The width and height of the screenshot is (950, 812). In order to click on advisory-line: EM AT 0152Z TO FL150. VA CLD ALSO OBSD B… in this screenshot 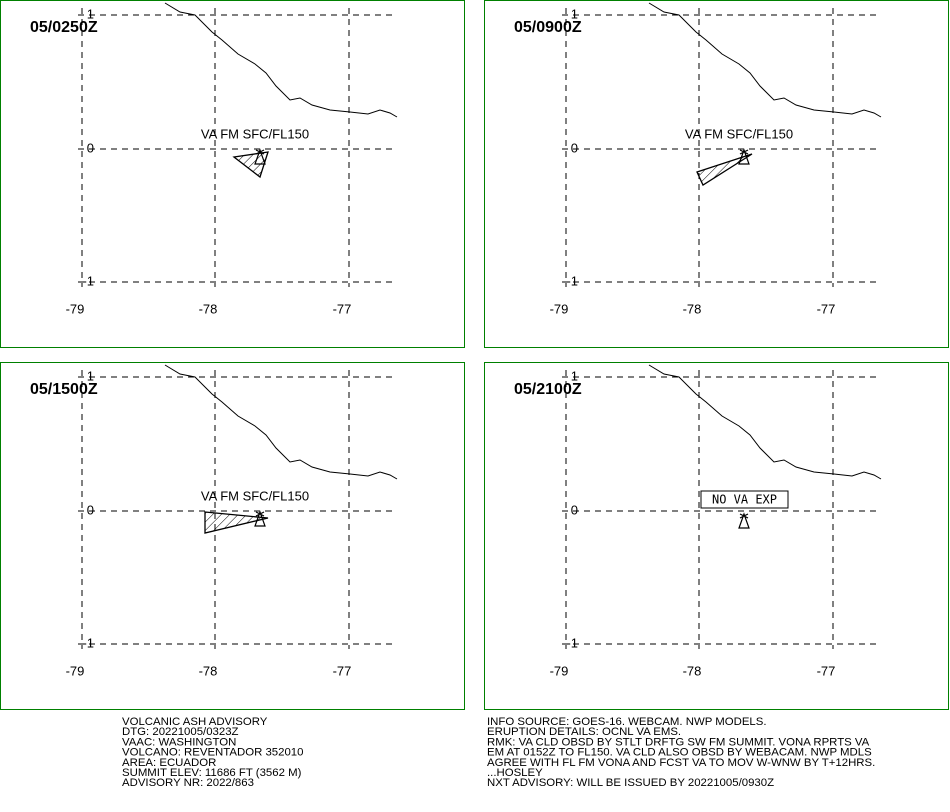, I will do `click(679, 753)`.